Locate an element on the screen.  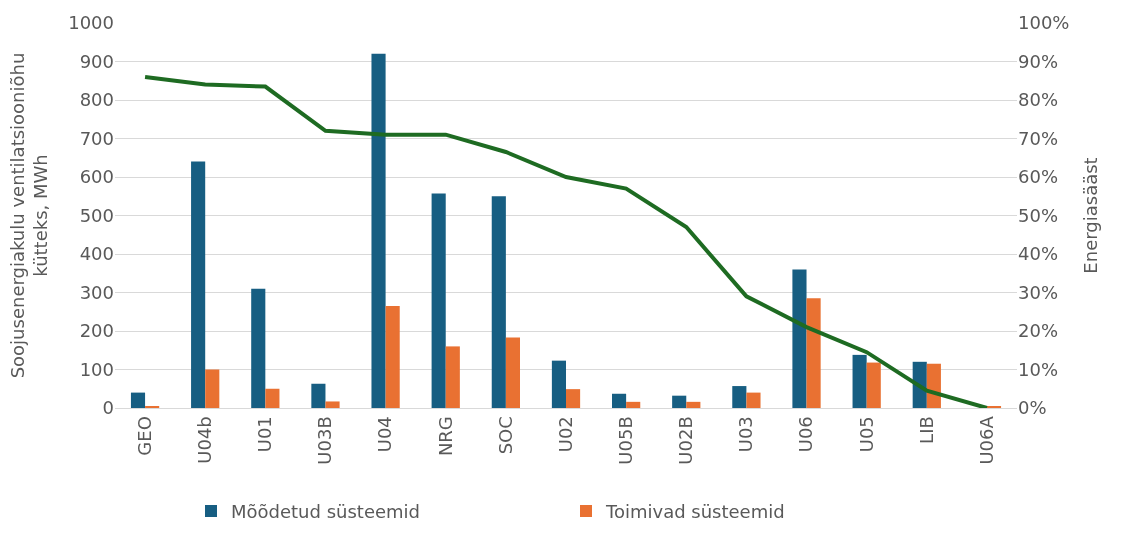
x-tick-label: U06A is located at coordinates (986, 440).